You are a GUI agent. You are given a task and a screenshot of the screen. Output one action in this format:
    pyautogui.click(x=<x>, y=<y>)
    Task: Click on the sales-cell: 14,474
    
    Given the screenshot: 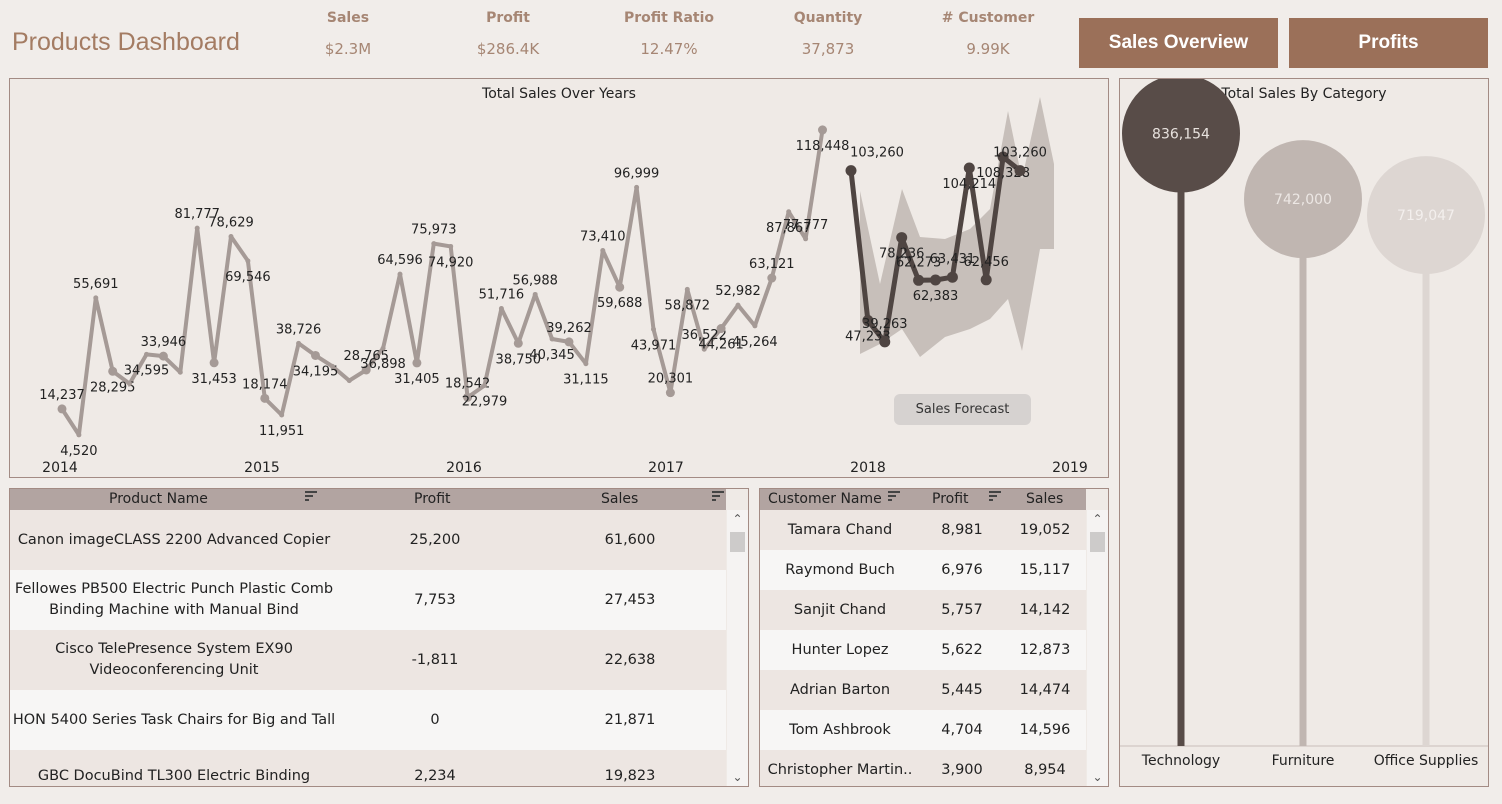 What is the action you would take?
    pyautogui.click(x=1045, y=689)
    